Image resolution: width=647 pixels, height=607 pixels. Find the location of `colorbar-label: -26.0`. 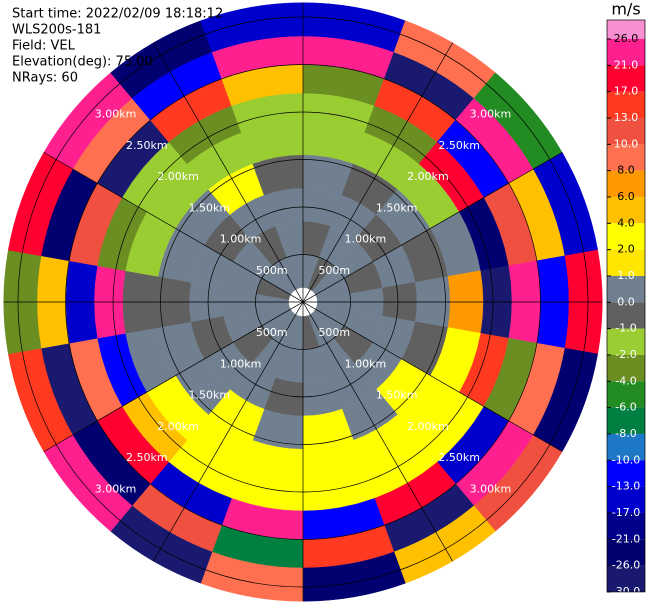

colorbar-label: -26.0 is located at coordinates (626, 565).